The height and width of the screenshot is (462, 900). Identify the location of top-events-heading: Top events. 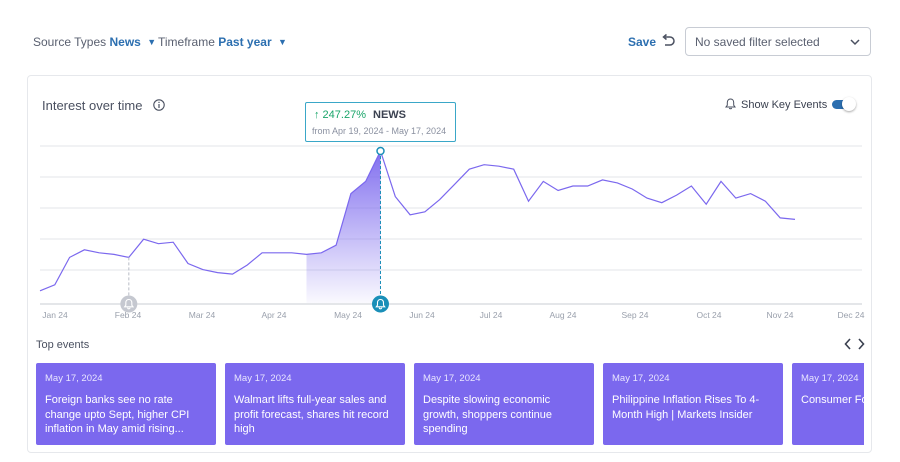
(63, 345).